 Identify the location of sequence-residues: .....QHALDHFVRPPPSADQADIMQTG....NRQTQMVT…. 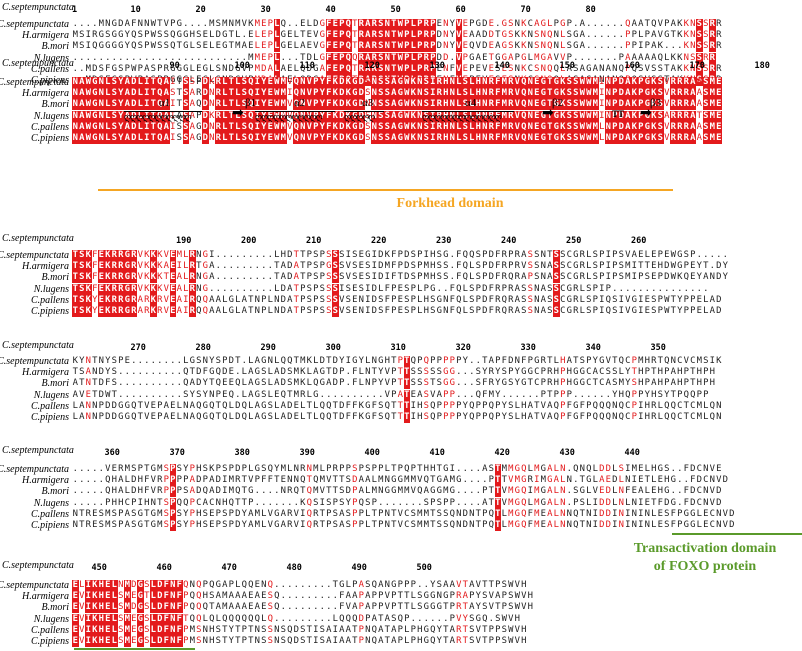
(397, 492).